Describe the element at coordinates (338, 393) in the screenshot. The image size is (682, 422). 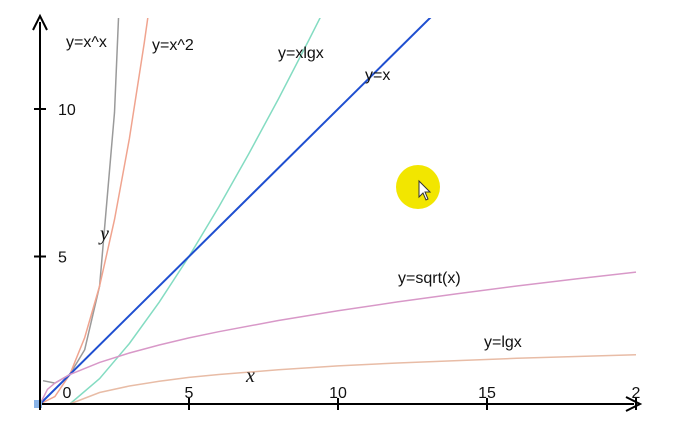
I see `x-tick-label: 10` at that location.